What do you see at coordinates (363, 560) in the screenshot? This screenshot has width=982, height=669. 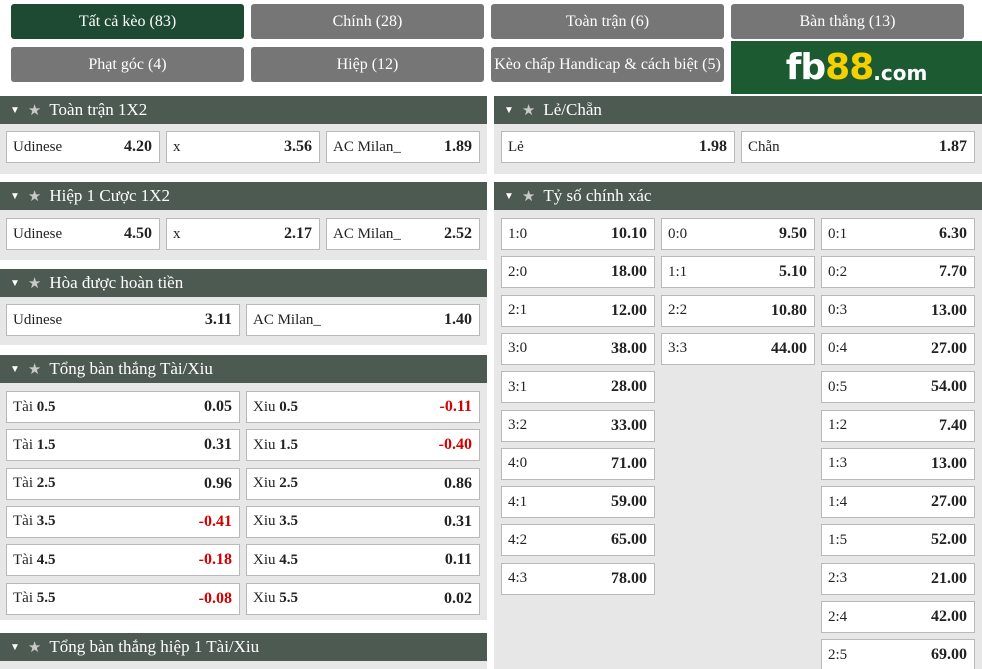 I see `under-cell: Xiu 4.5 0.11` at bounding box center [363, 560].